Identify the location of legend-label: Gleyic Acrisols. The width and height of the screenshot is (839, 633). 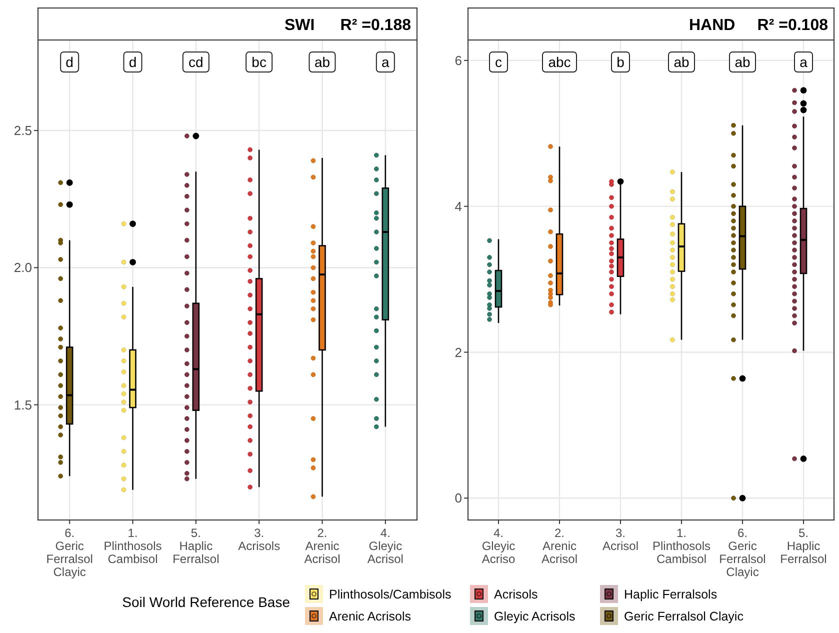
(535, 616).